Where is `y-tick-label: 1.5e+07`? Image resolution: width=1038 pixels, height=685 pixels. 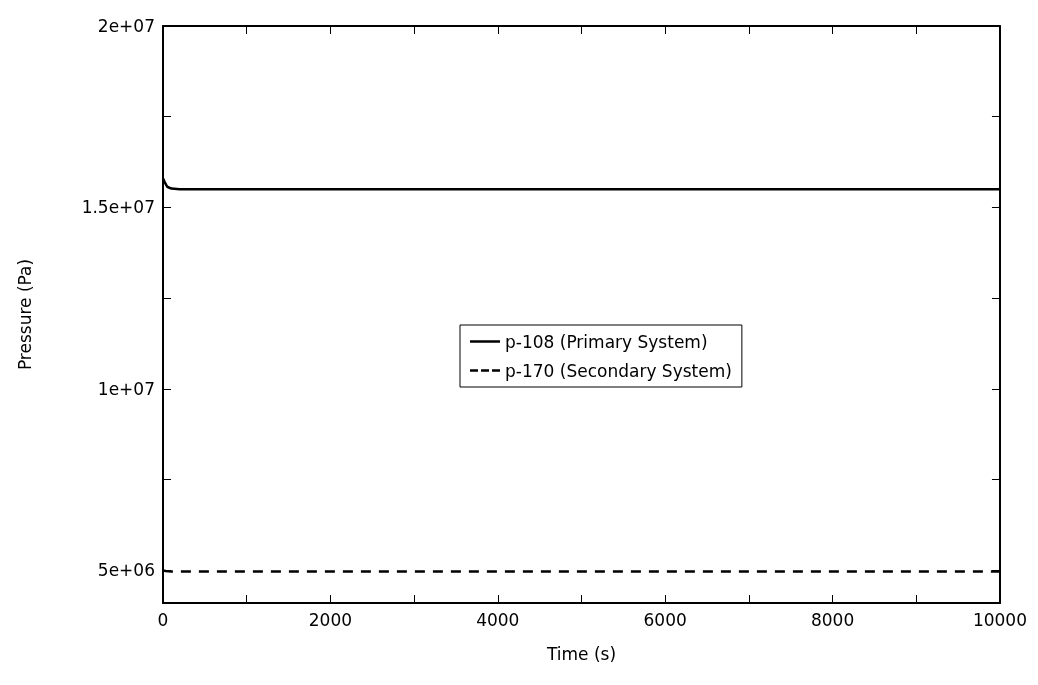 y-tick-label: 1.5e+07 is located at coordinates (118, 207).